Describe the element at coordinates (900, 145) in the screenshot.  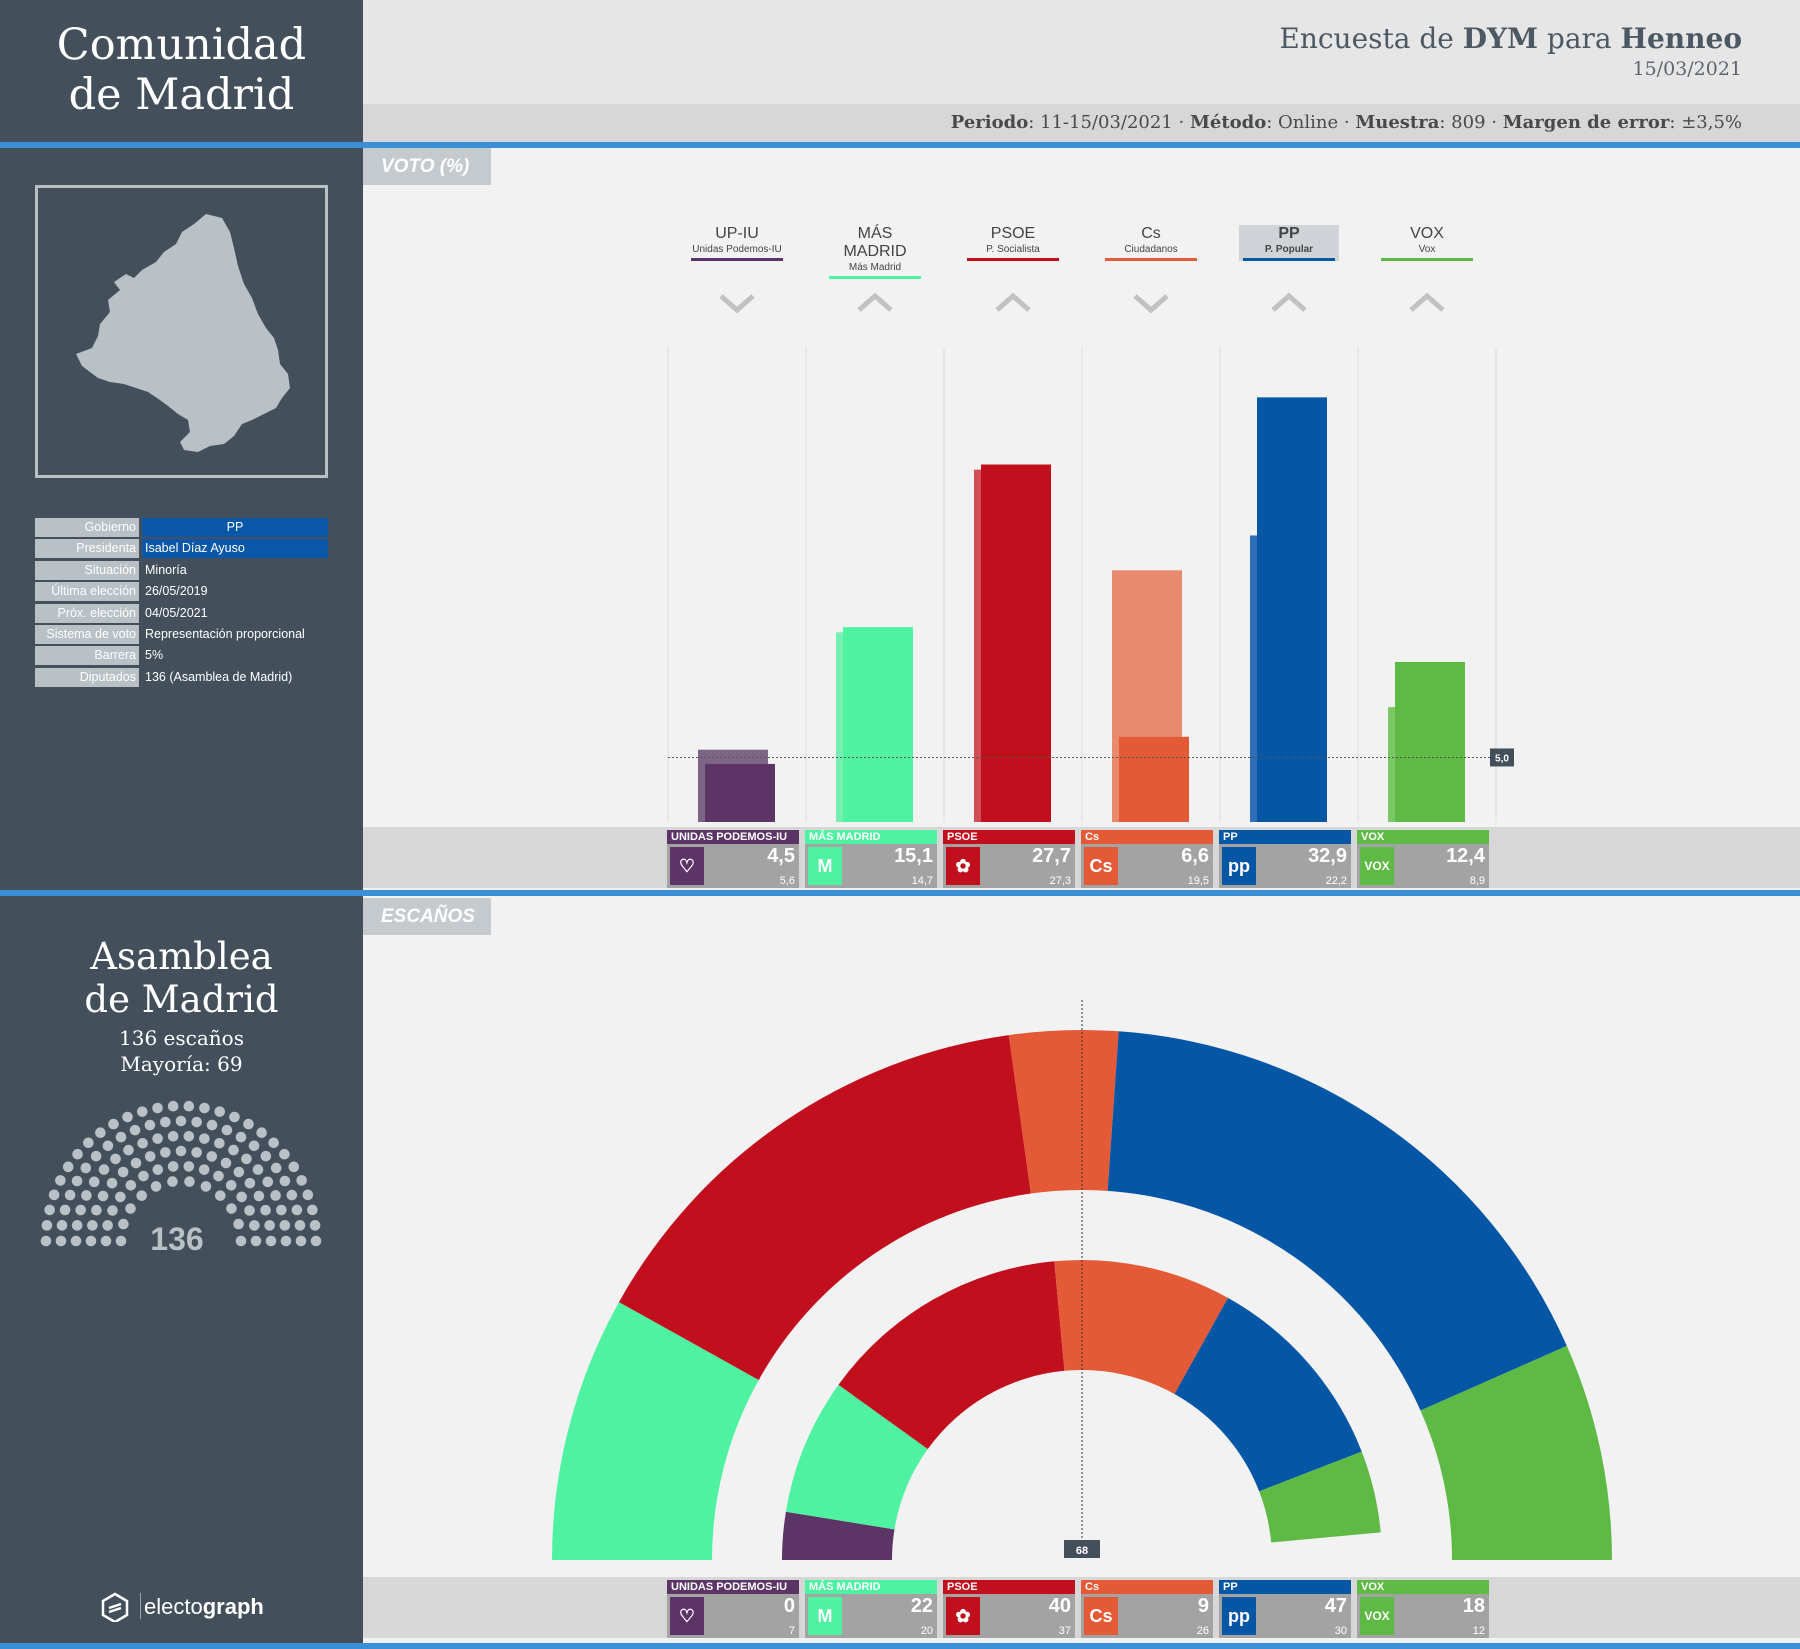
I see `divider-top` at that location.